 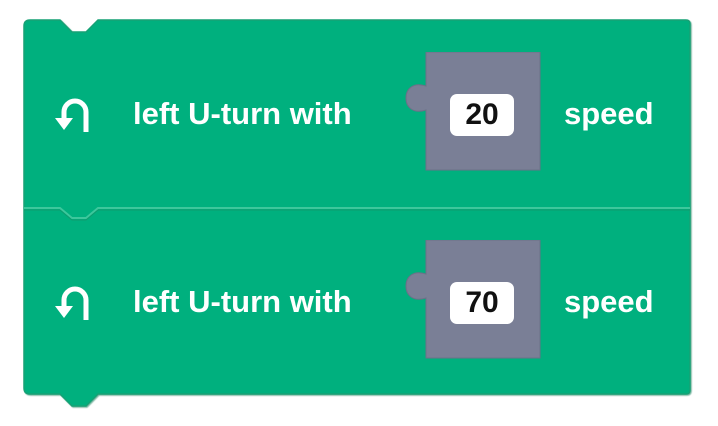 What do you see at coordinates (482, 115) in the screenshot?
I see `speed-value-input: 20` at bounding box center [482, 115].